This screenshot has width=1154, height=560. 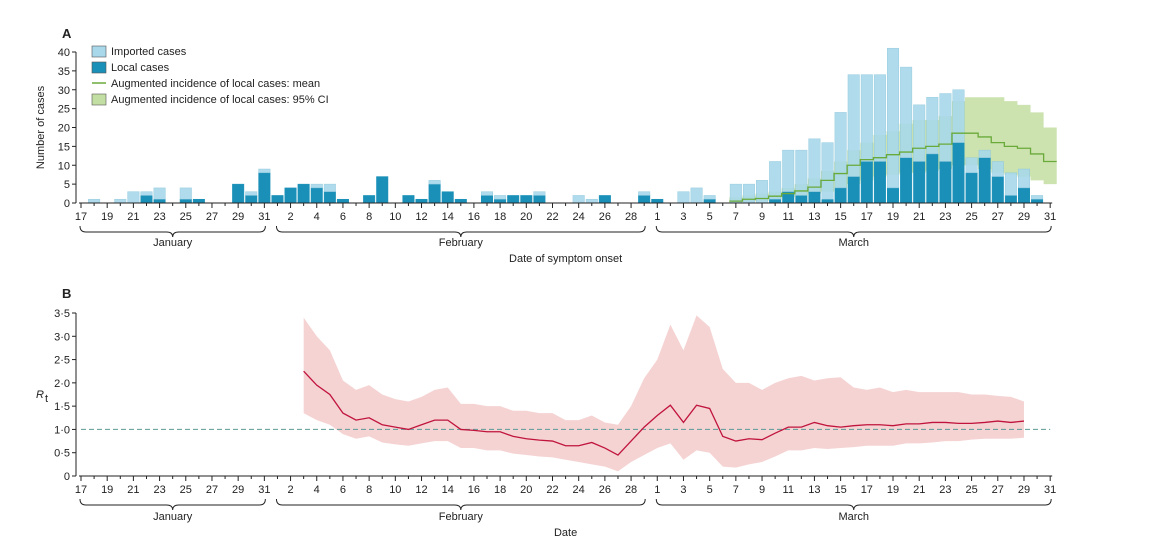 I want to click on x-tick-label: 1, so click(x=657, y=217).